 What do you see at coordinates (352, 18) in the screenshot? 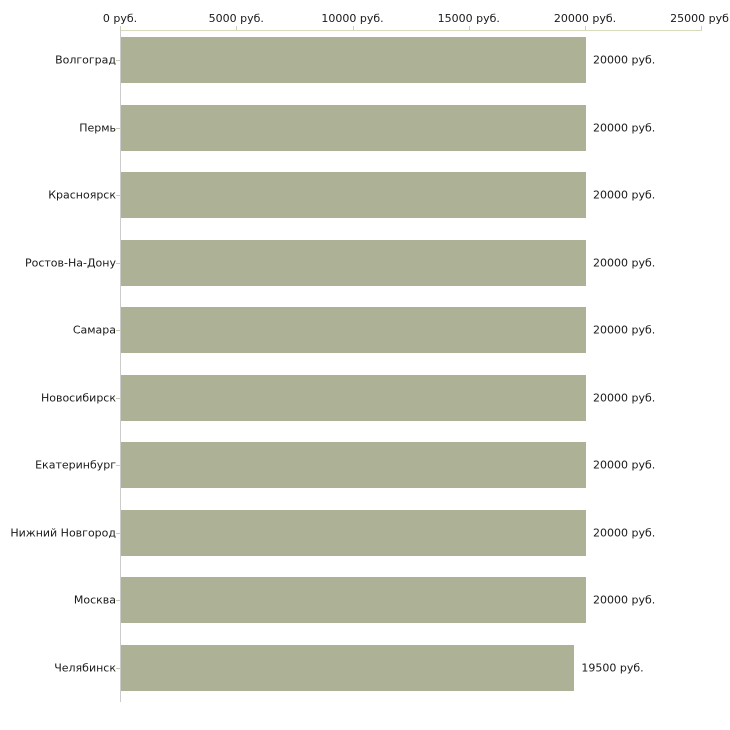
I see `x-axis-tick-label: 10000 руб.` at bounding box center [352, 18].